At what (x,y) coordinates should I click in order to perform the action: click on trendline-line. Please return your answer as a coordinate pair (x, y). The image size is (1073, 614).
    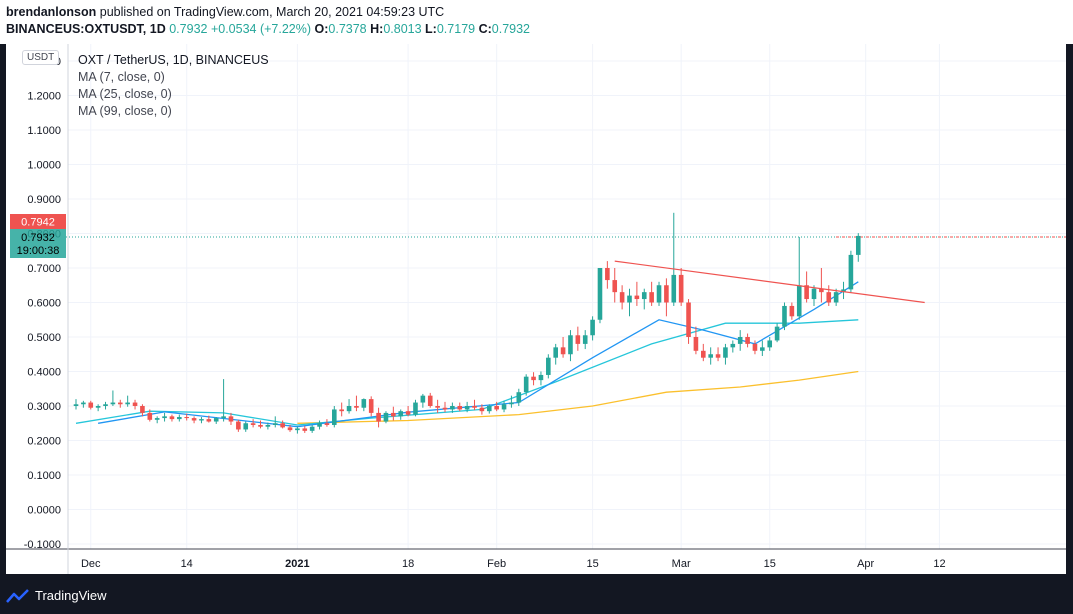
    Looking at the image, I should click on (769, 282).